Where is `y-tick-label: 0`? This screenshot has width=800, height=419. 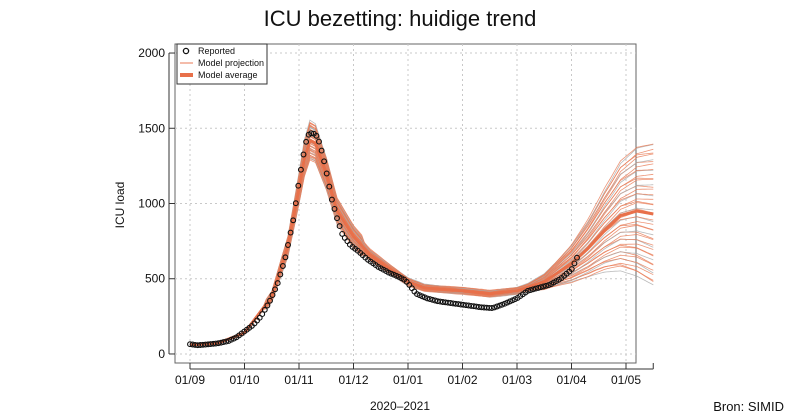 y-tick-label: 0 is located at coordinates (161, 354).